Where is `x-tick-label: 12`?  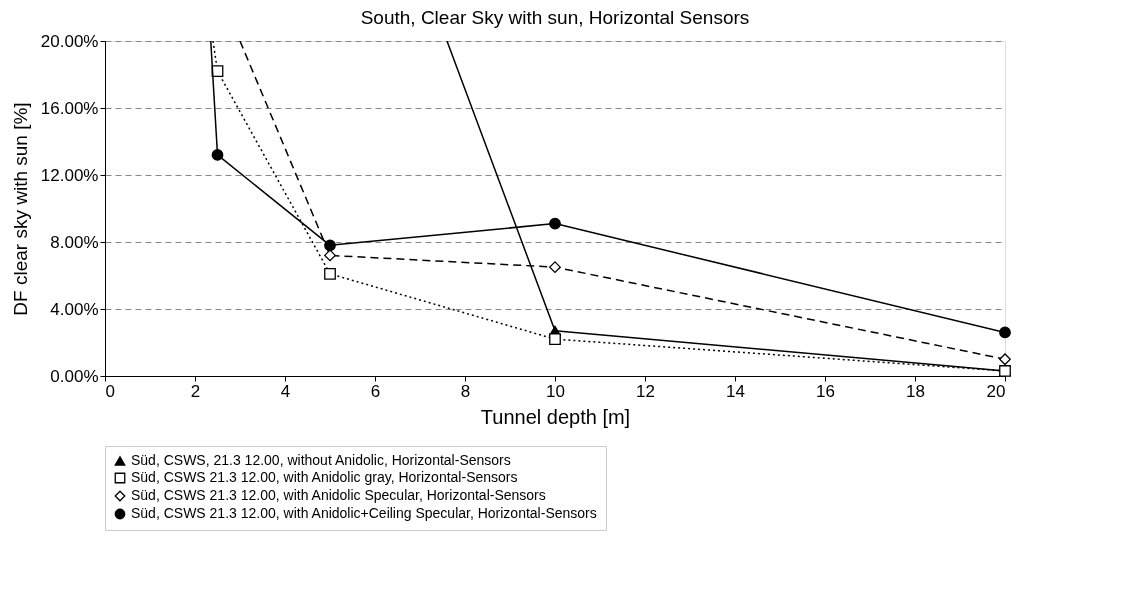
x-tick-label: 12 is located at coordinates (645, 391).